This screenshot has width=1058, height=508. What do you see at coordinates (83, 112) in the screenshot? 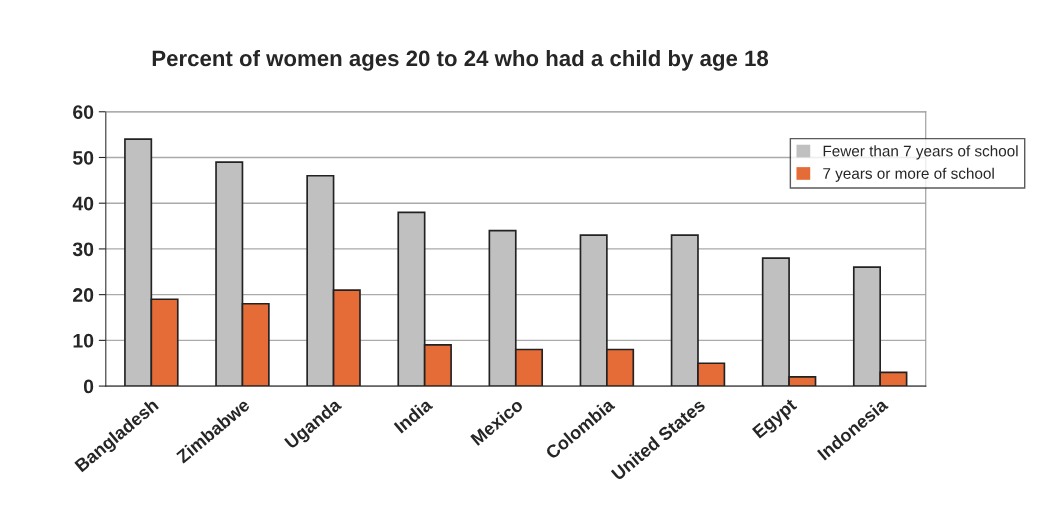
I see `y-tick-label: 60` at bounding box center [83, 112].